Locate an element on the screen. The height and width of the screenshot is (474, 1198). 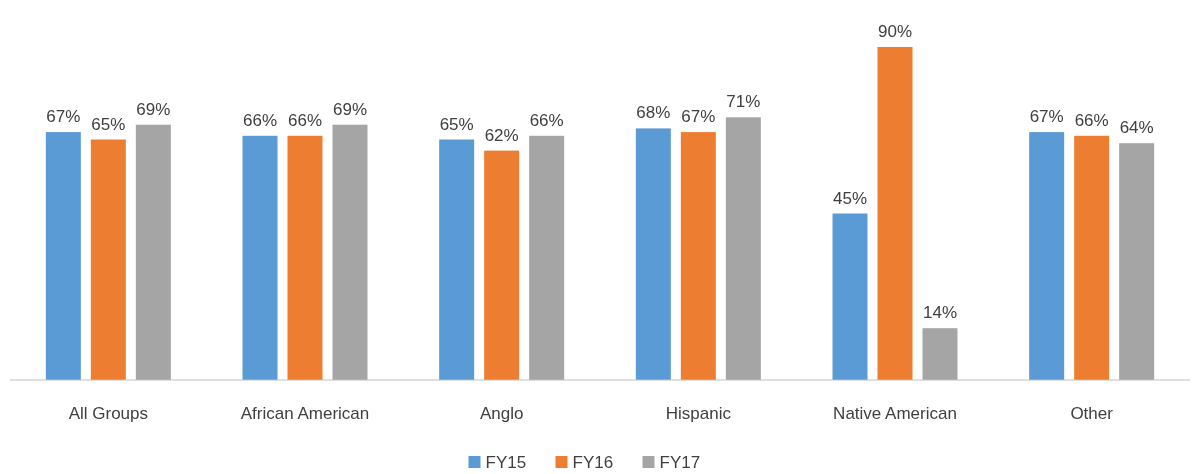
x-tick-label: African American is located at coordinates (305, 413).